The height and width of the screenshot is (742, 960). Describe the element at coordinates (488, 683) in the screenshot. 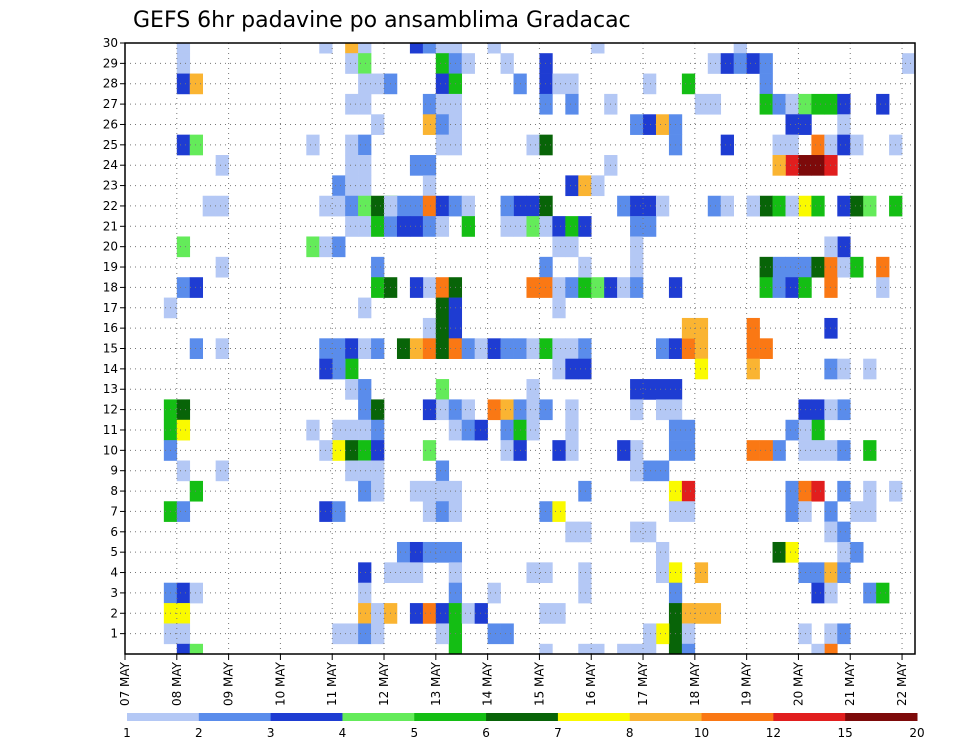

I see `x-tick-label: 14 MAY` at that location.